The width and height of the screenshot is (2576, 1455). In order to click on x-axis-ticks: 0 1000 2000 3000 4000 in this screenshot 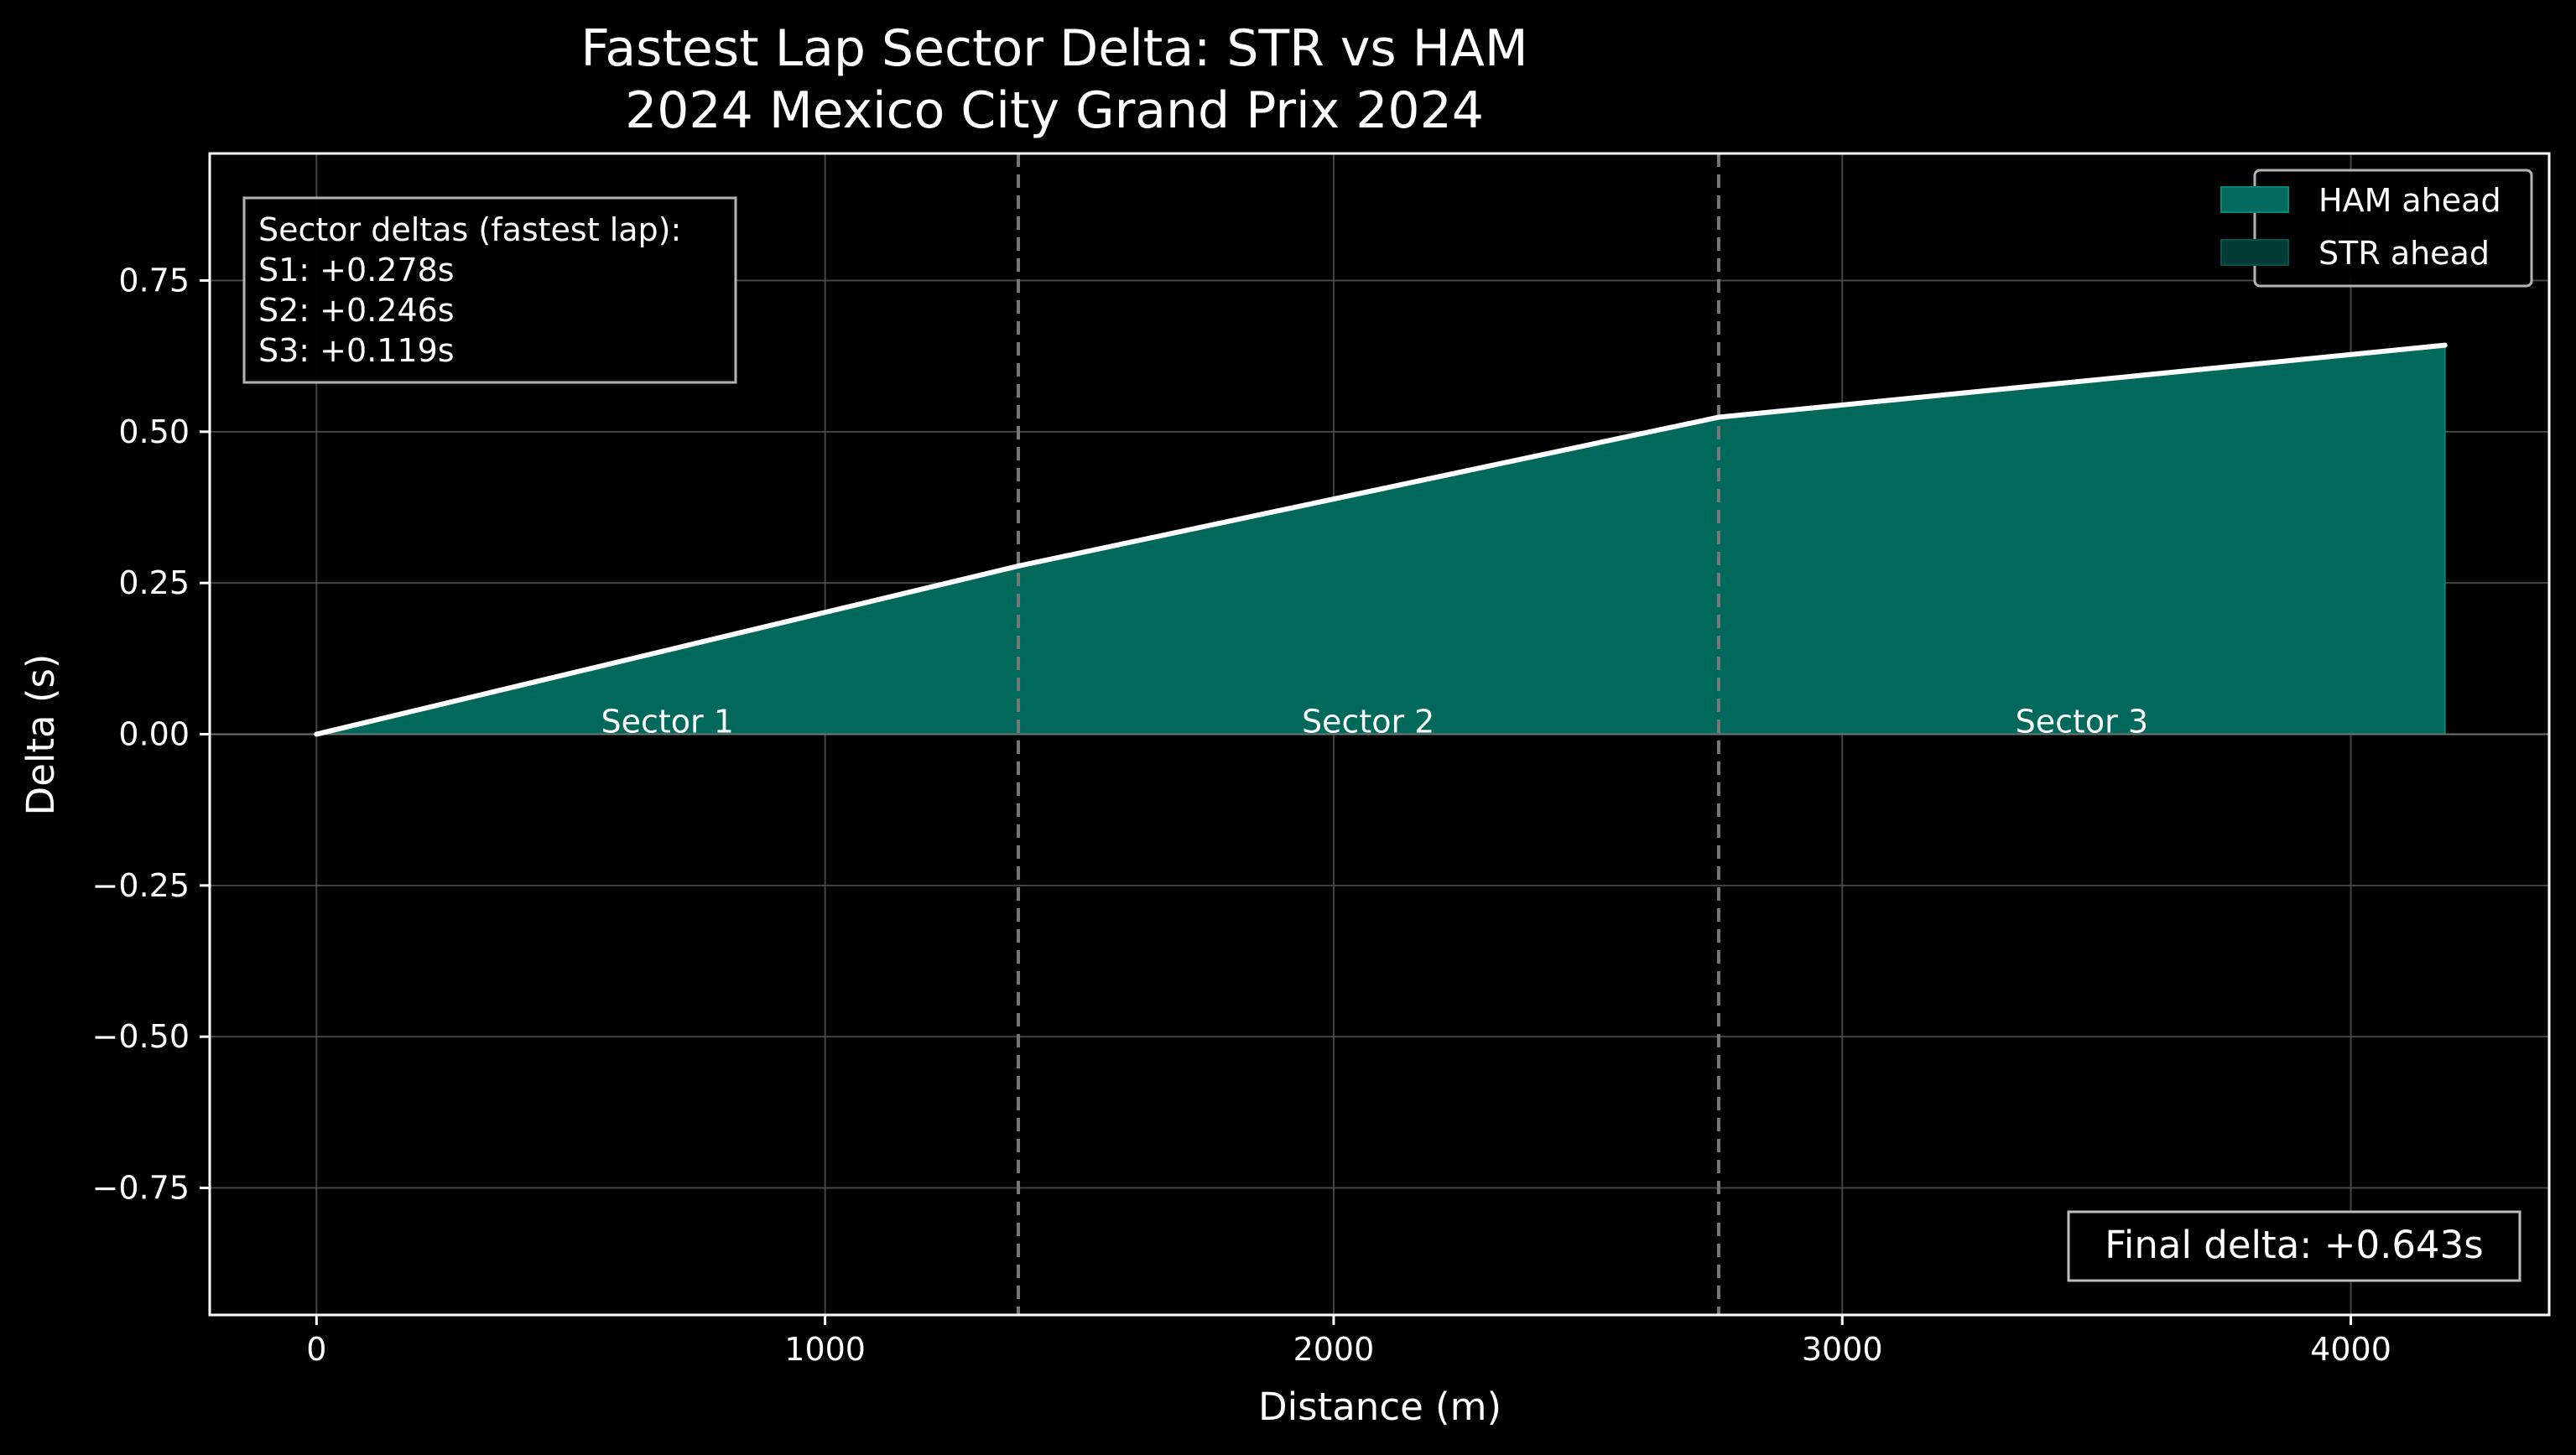, I will do `click(1348, 1341)`.